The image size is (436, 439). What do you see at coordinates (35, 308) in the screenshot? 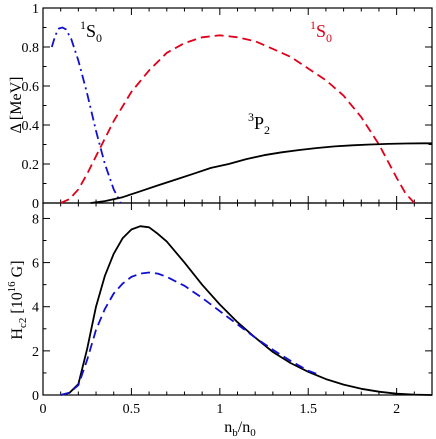
I see `y-tick-label: 4` at bounding box center [35, 308].